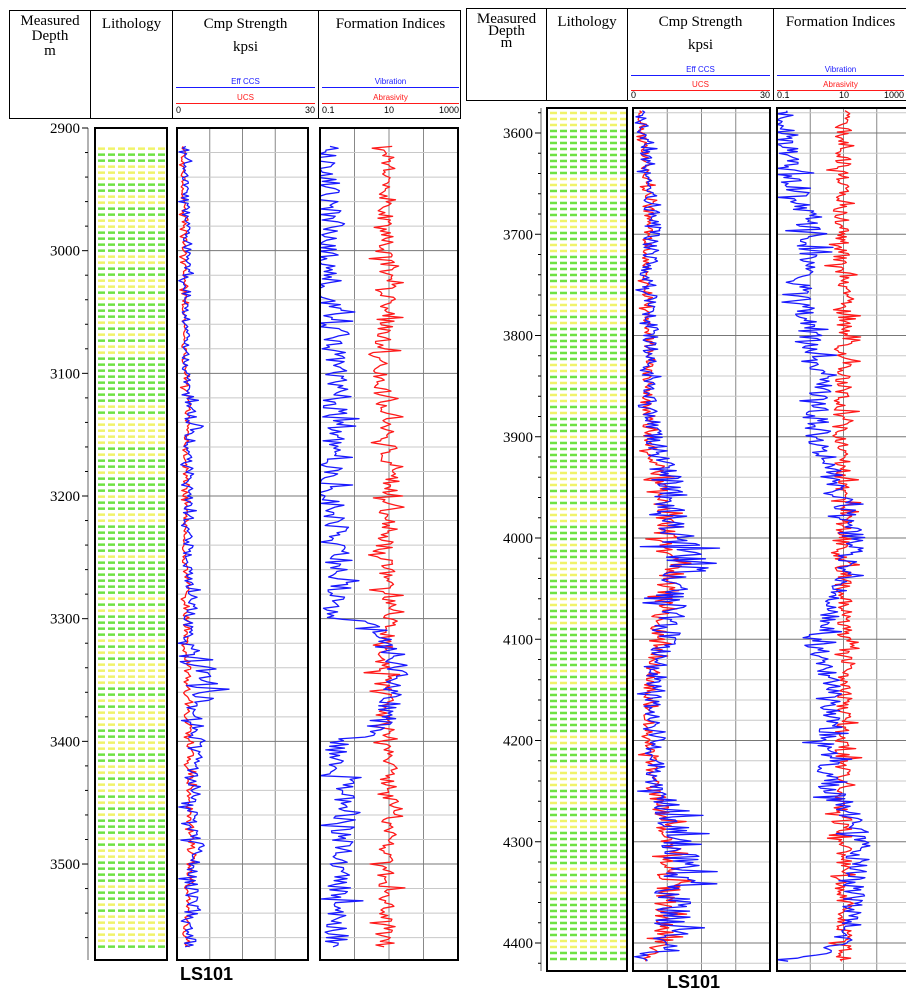 The height and width of the screenshot is (993, 906). What do you see at coordinates (840, 85) in the screenshot?
I see `indices-scale-red-2: Abrasivity` at bounding box center [840, 85].